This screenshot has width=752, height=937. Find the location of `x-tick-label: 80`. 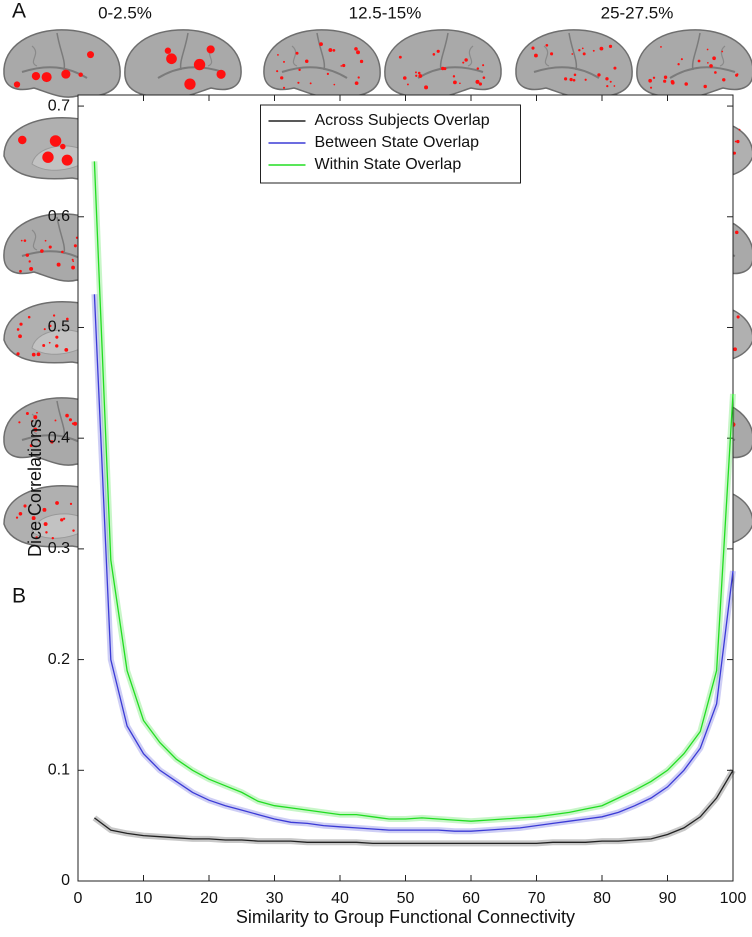

x-tick-label: 80 is located at coordinates (602, 898).